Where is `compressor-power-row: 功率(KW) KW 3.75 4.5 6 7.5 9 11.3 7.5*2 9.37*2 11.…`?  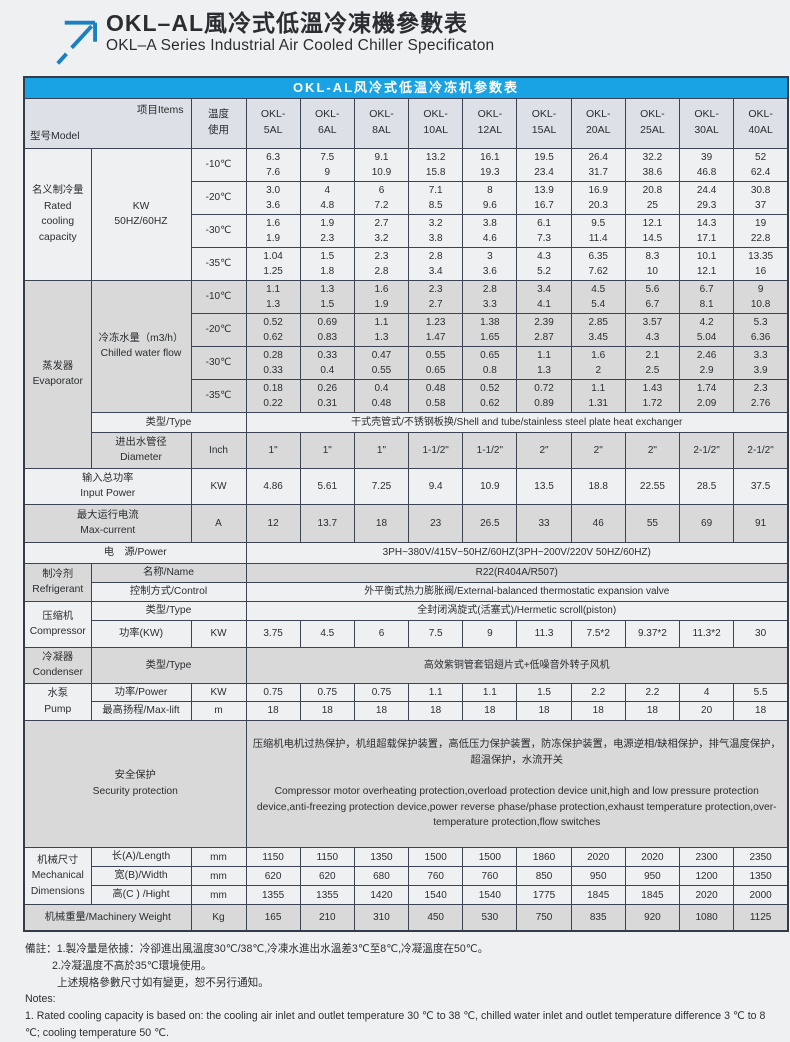
compressor-power-row: 功率(KW) KW 3.75 4.5 6 7.5 9 11.3 7.5*2 9.37*2 11.… is located at coordinates (406, 633).